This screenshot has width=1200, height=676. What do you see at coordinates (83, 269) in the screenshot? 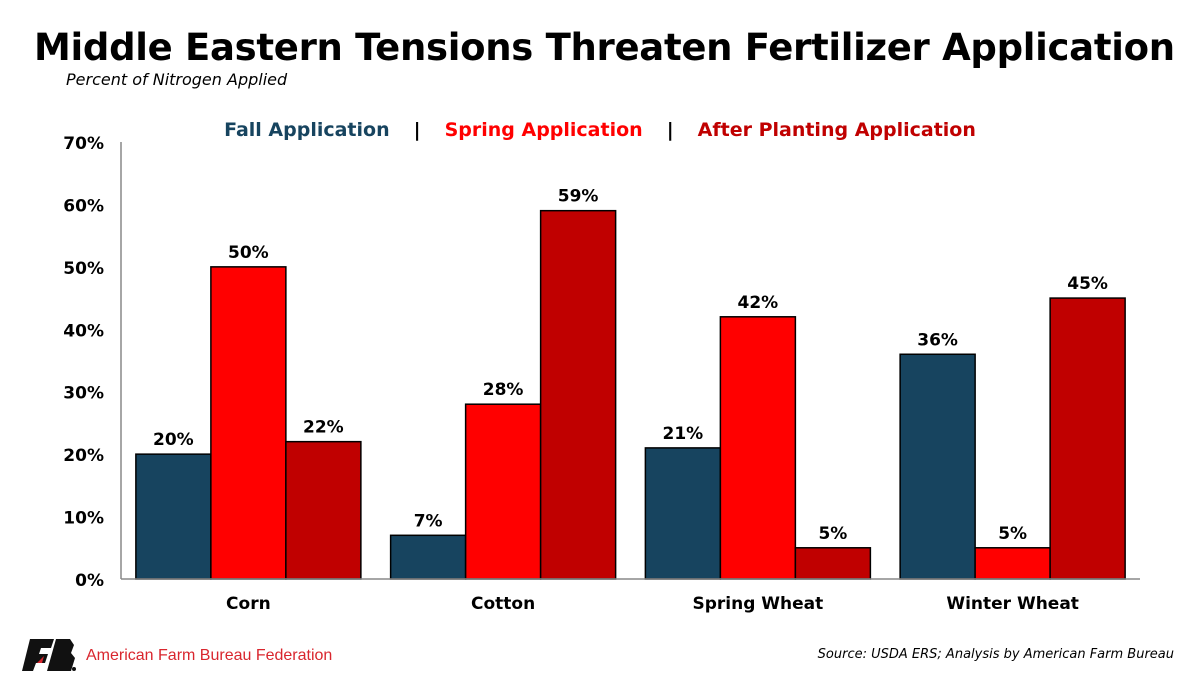
I see `y-tick-label: 50%` at bounding box center [83, 269].